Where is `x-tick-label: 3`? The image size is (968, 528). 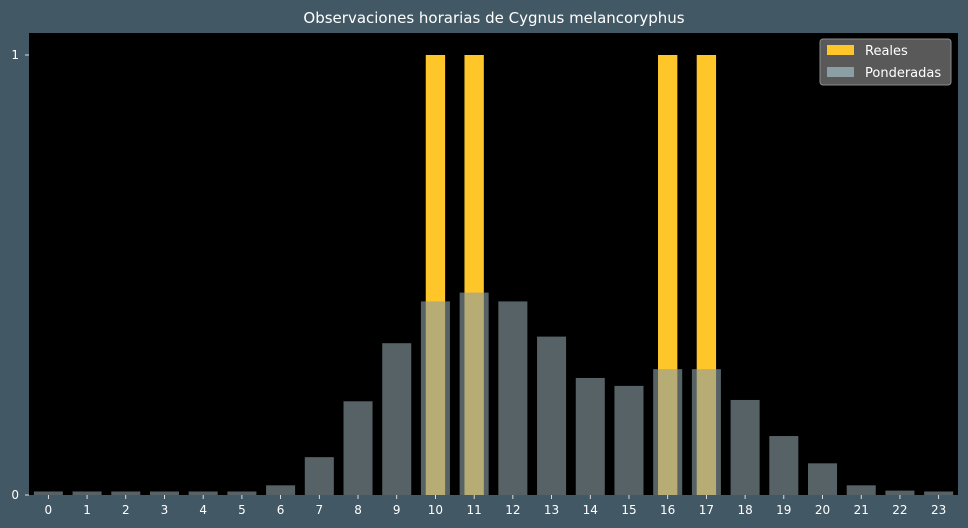
x-tick-label: 3 is located at coordinates (165, 510).